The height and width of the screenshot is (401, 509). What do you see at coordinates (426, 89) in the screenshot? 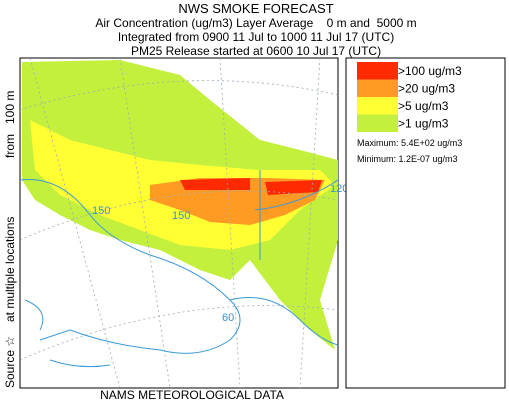
I see `legend-label: >20 ug/m3` at bounding box center [426, 89].